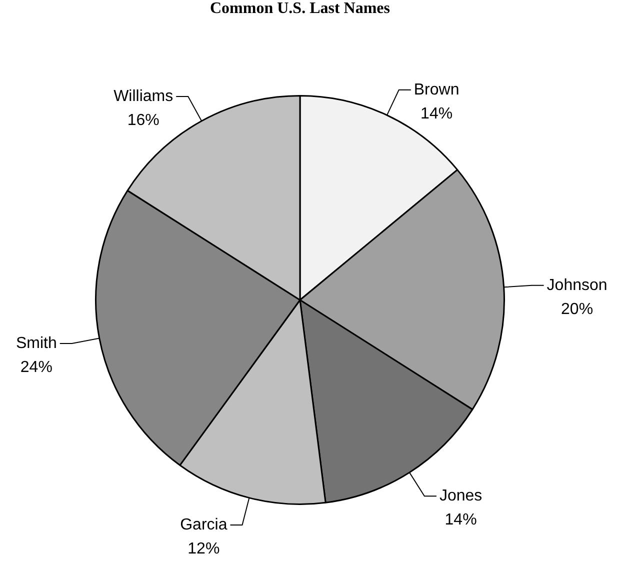  I want to click on slice-label: Johnson, so click(577, 285).